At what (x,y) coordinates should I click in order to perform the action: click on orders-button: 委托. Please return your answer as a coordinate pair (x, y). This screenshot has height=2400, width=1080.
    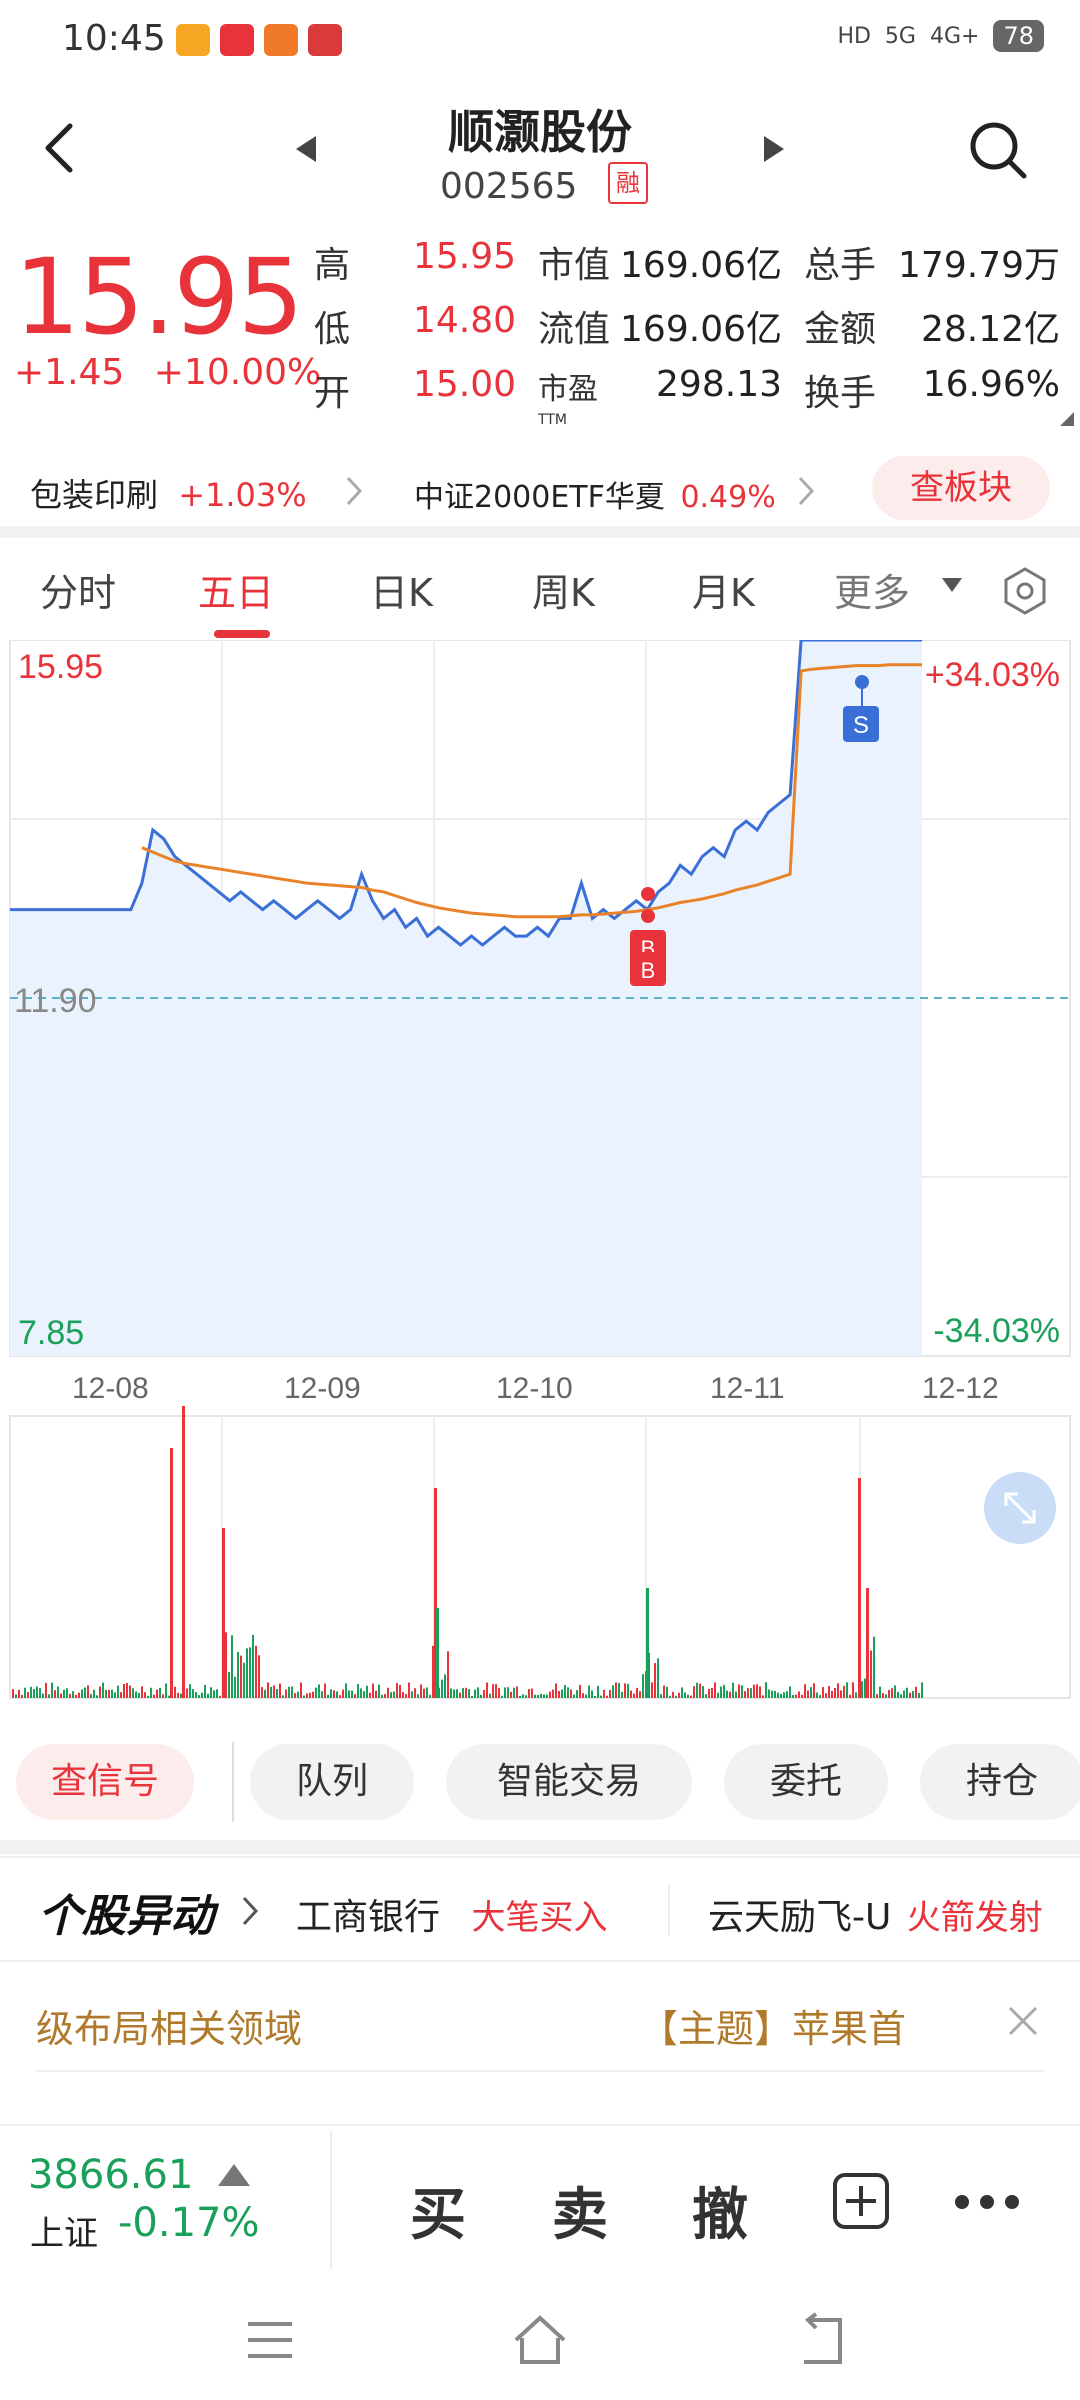
    Looking at the image, I should click on (806, 1782).